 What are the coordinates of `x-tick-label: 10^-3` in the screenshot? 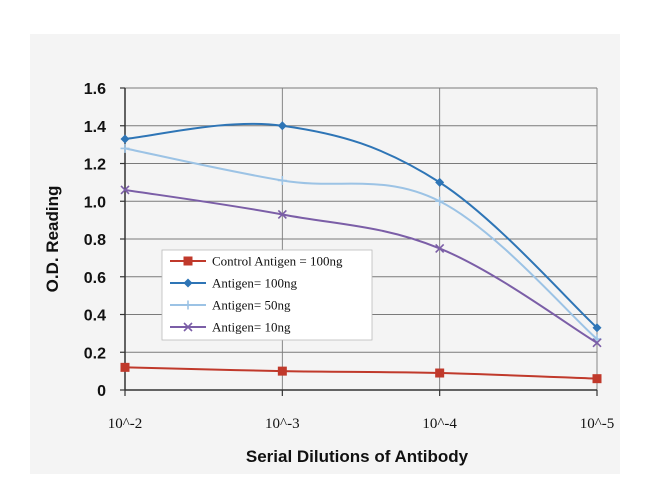 It's located at (282, 424).